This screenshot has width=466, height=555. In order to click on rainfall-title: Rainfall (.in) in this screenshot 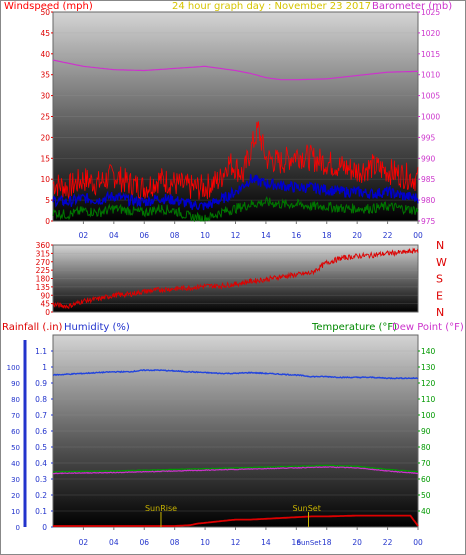, I will do `click(32, 327)`.